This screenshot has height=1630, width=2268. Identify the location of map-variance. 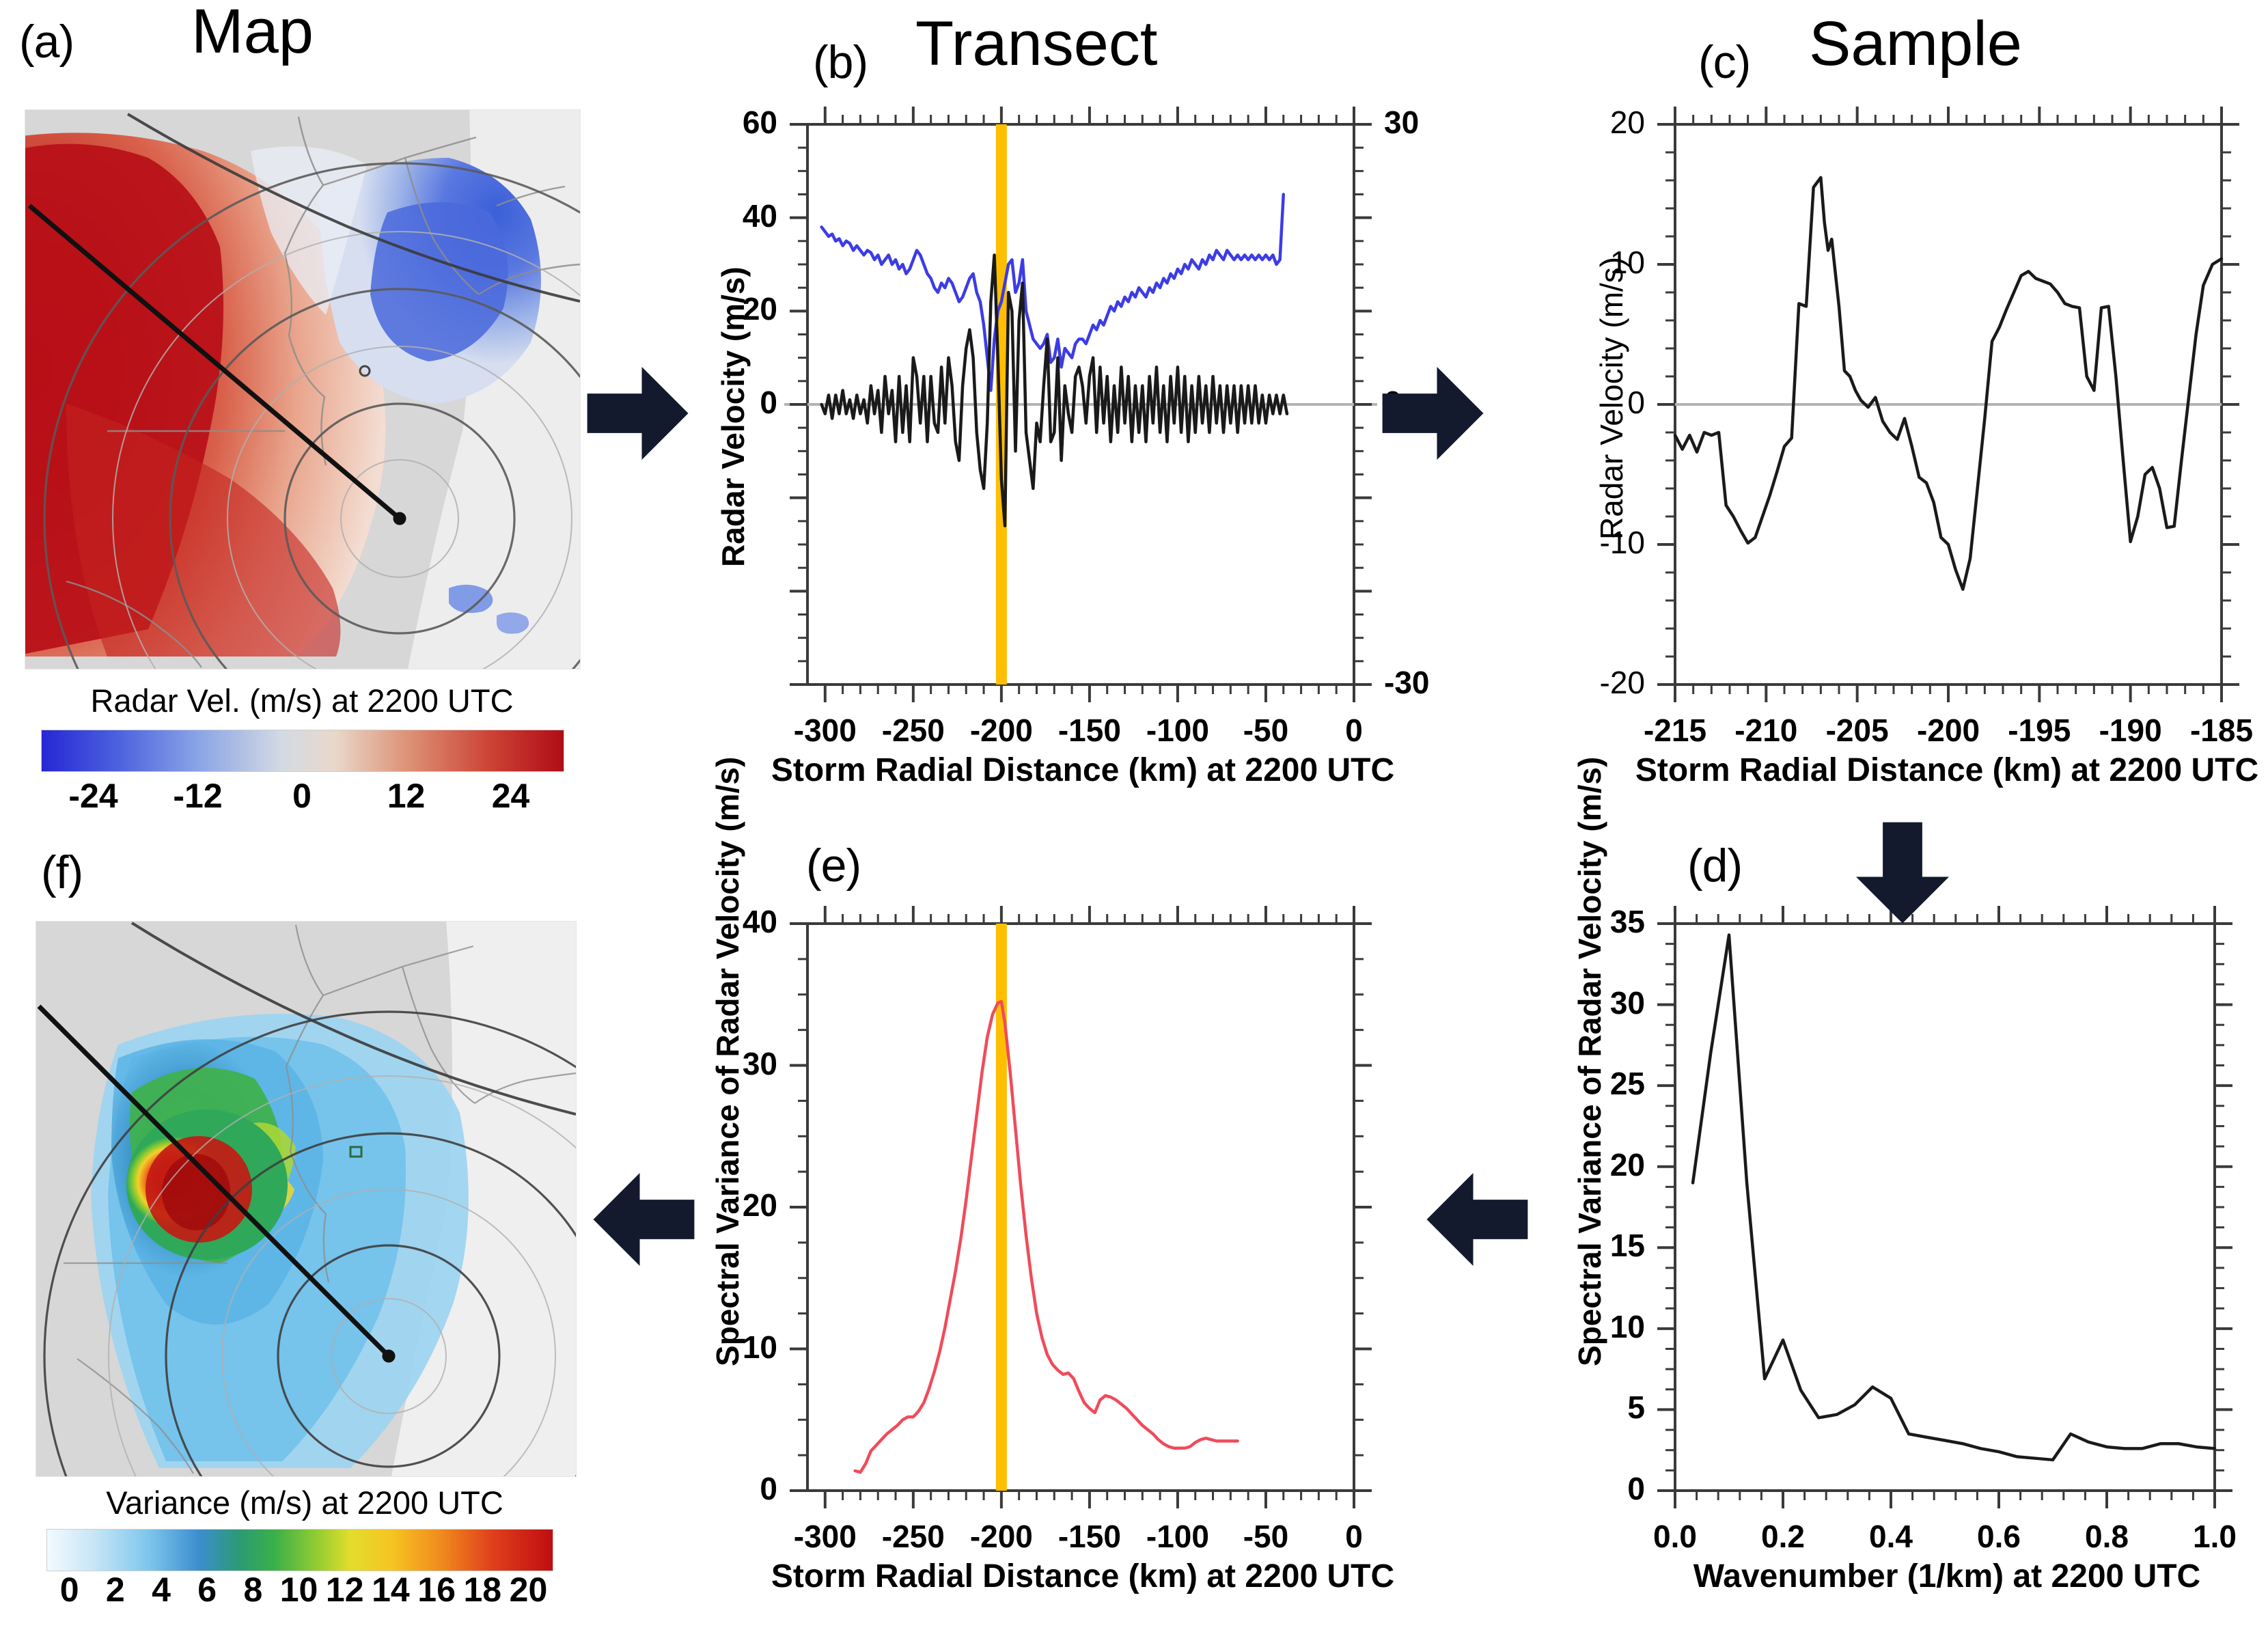
(306, 1199).